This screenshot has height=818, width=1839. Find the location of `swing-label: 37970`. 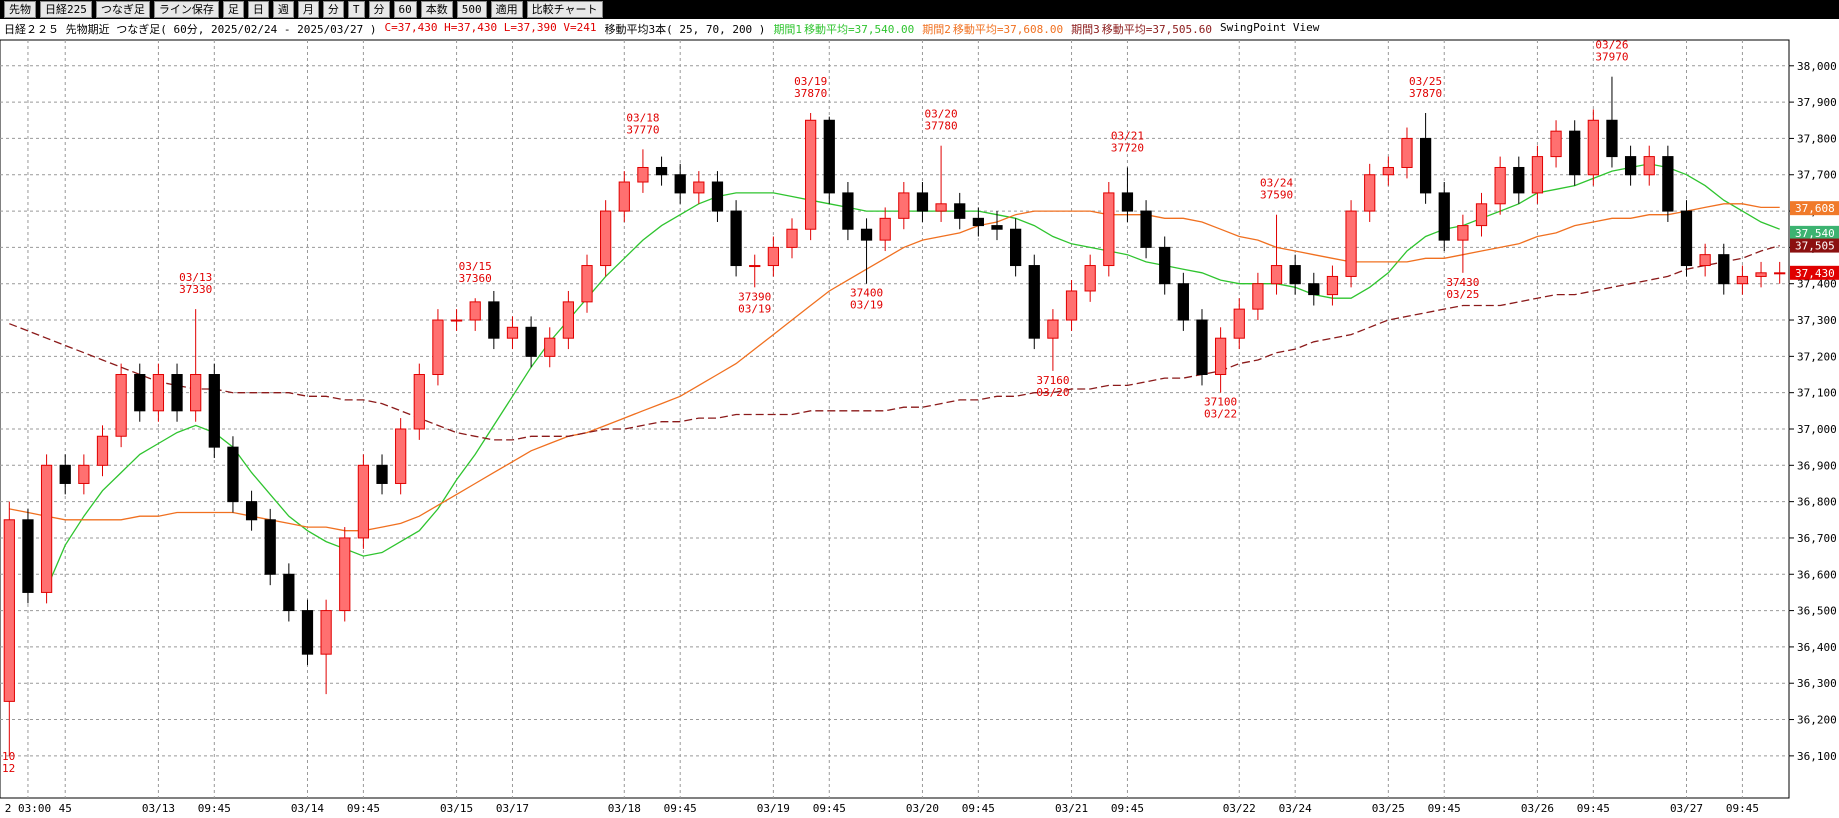

swing-label: 37970 is located at coordinates (1611, 57).